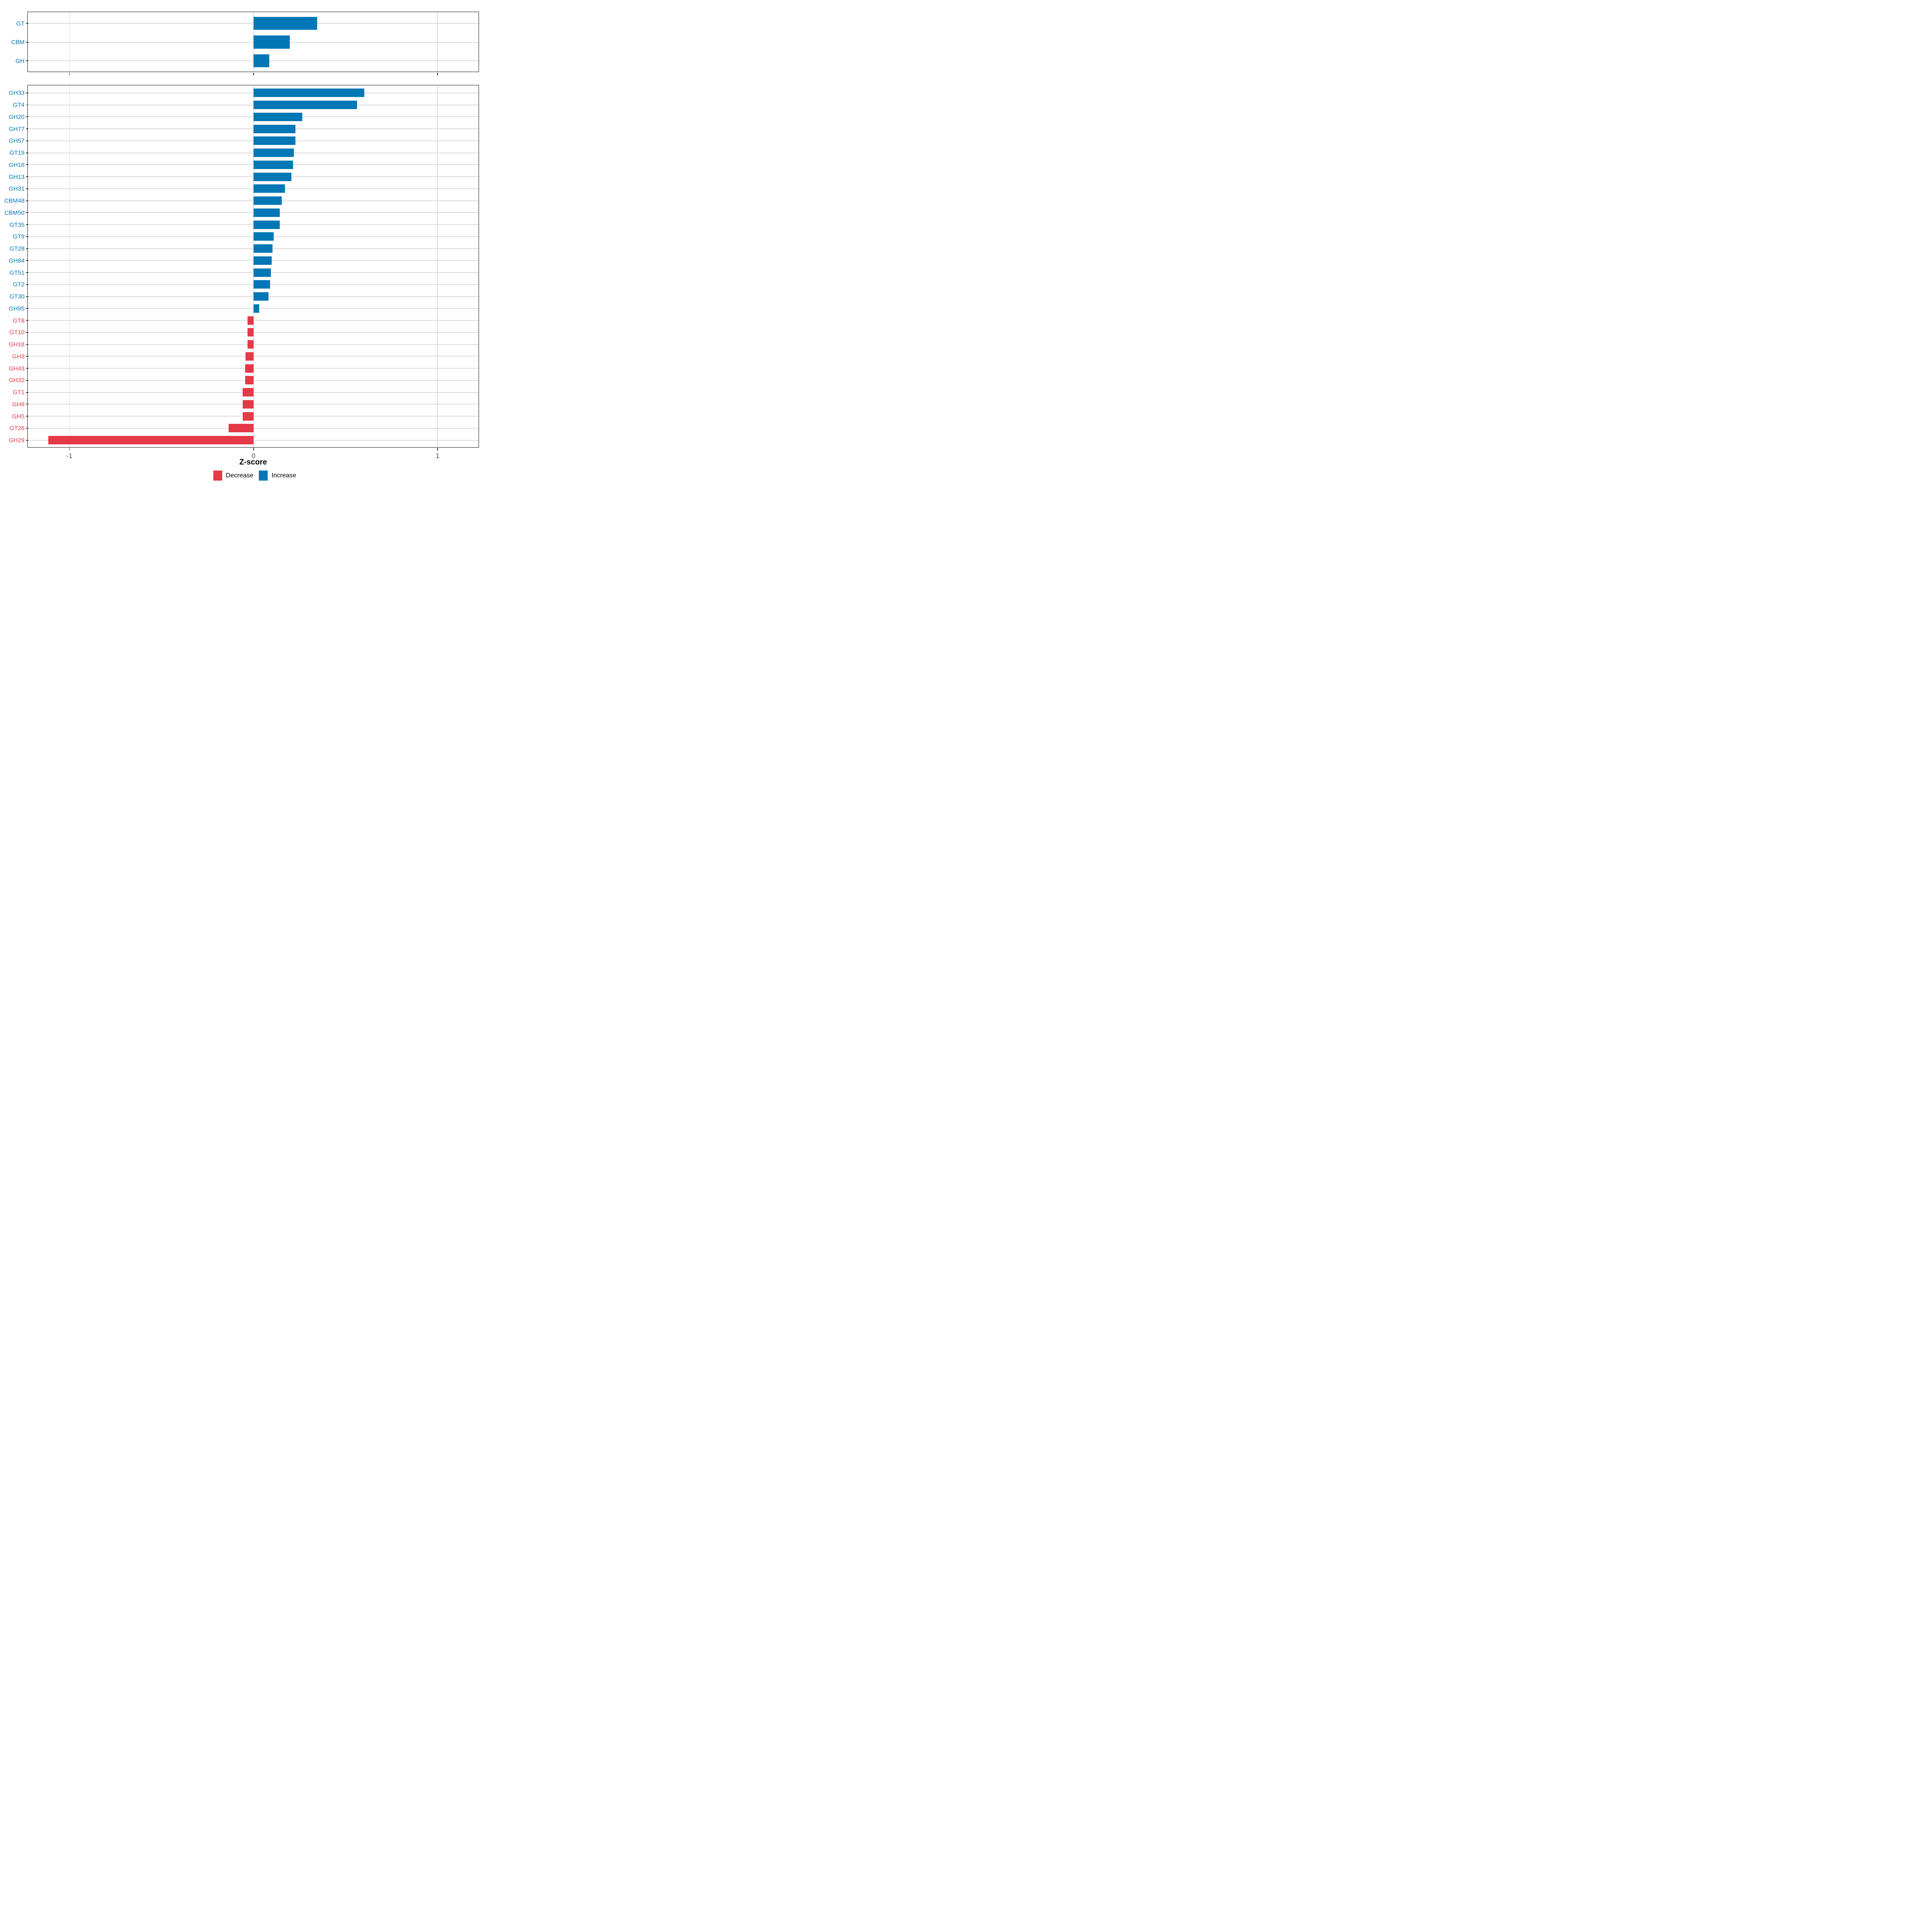 The width and height of the screenshot is (1932, 1932). What do you see at coordinates (271, 42) in the screenshot?
I see `bar-cbm` at bounding box center [271, 42].